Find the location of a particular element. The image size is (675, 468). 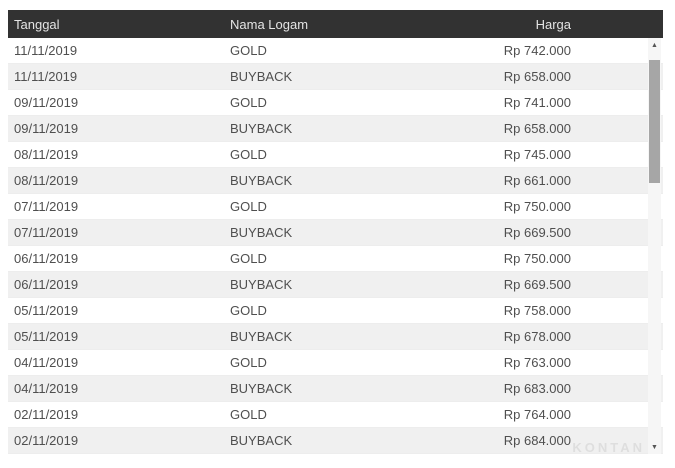

table-row: 08/11/2019 GOLD Rp 745.000 is located at coordinates (335, 155).